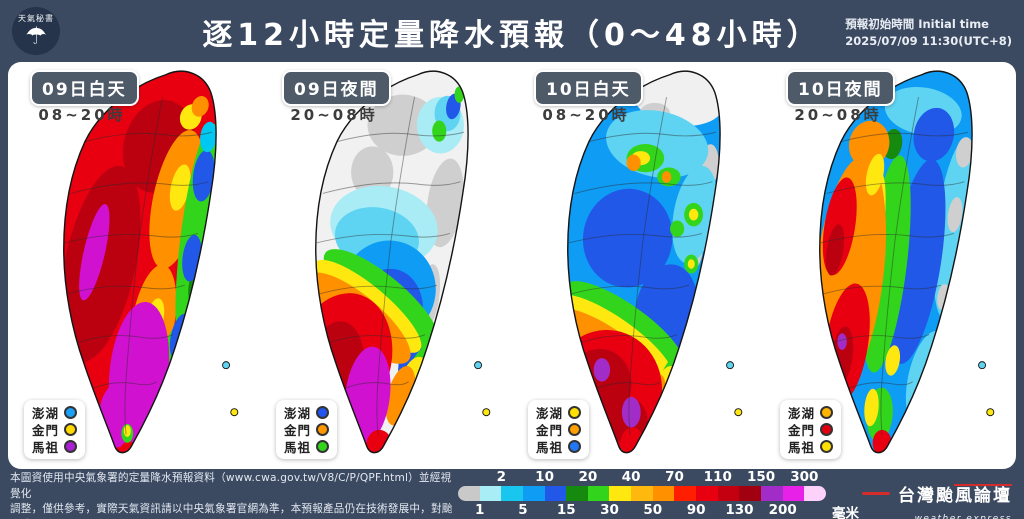 The height and width of the screenshot is (519, 1024). I want to click on brand-logo: 台灣颱風論壇 weather express, so click(932, 500).